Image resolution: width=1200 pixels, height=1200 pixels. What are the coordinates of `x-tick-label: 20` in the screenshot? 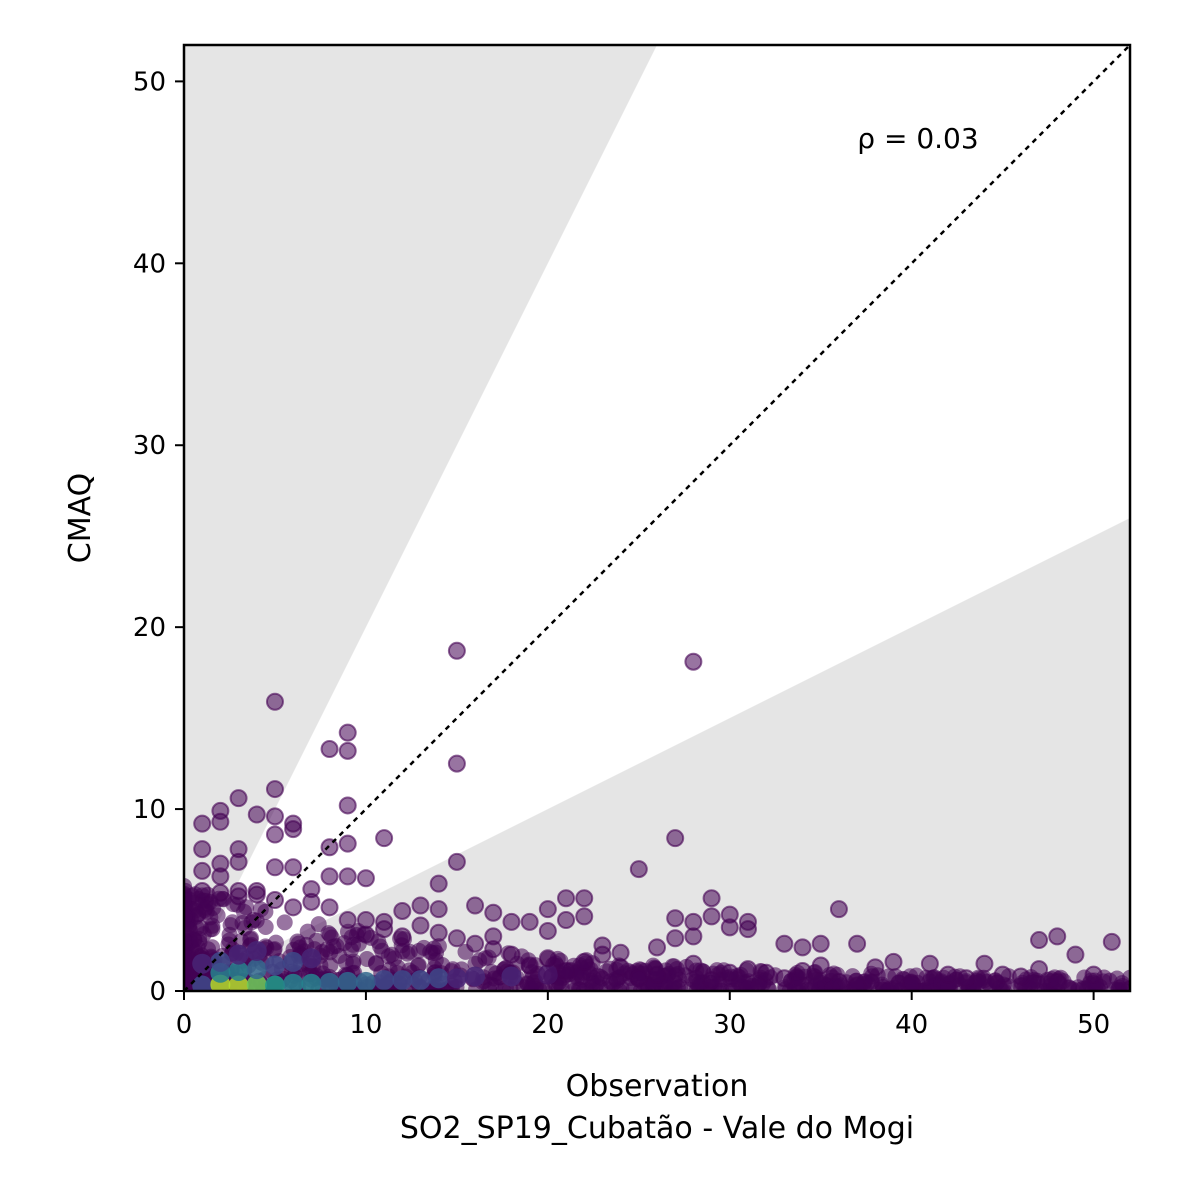 It's located at (547, 1025).